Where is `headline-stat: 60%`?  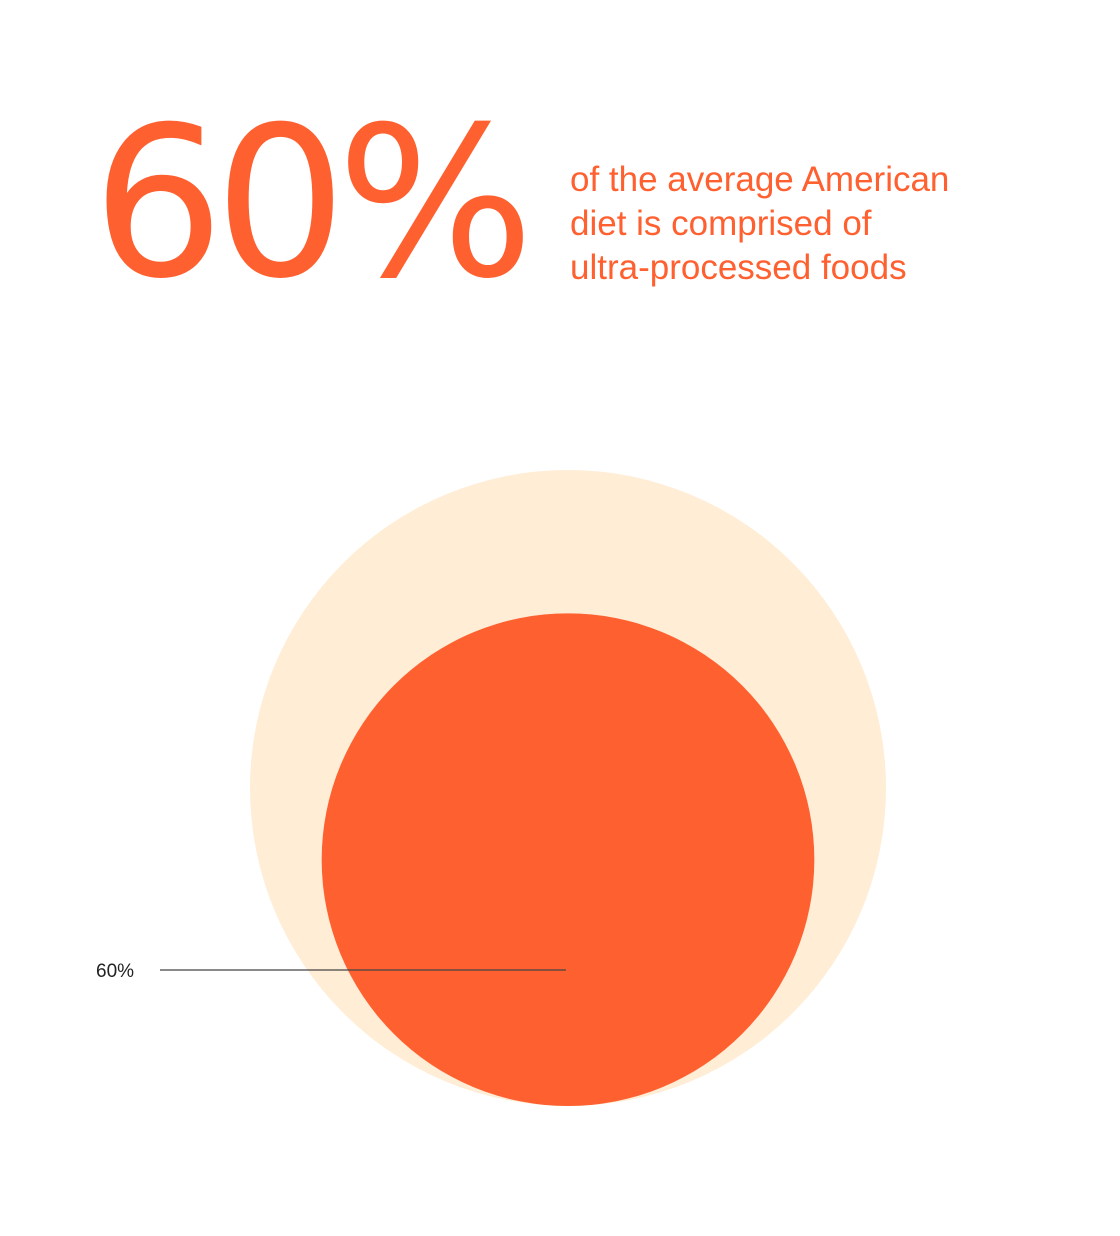 headline-stat: 60% is located at coordinates (313, 204).